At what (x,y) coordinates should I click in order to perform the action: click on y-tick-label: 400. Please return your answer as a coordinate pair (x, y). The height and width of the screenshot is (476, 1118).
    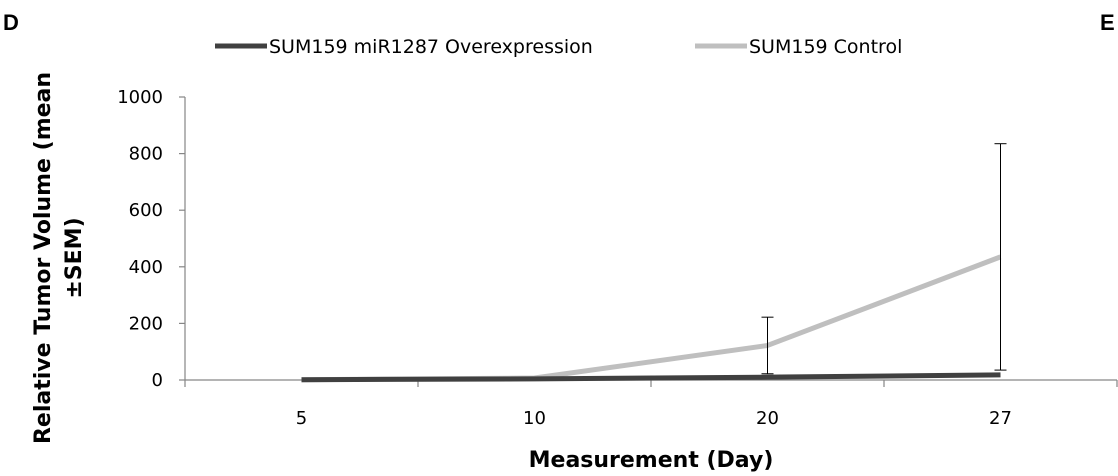
    Looking at the image, I should click on (146, 267).